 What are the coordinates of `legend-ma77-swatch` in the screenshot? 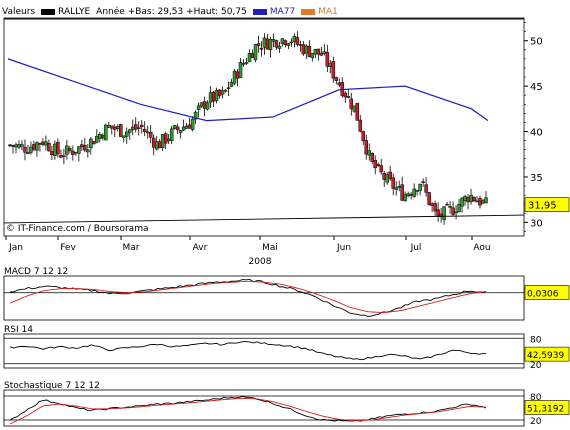 It's located at (259, 11).